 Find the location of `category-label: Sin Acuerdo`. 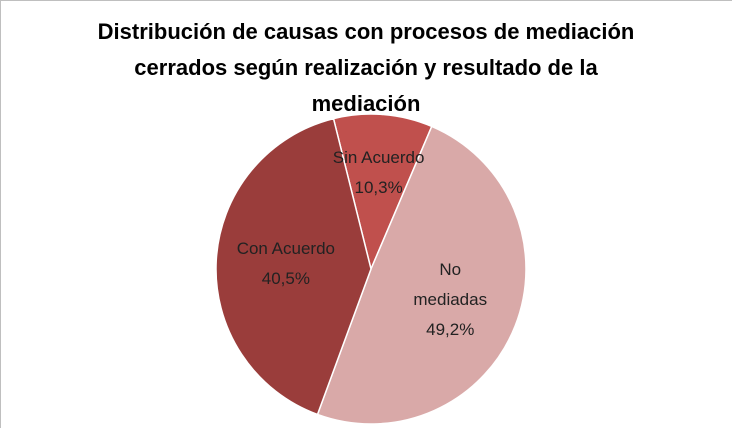

category-label: Sin Acuerdo is located at coordinates (378, 158).